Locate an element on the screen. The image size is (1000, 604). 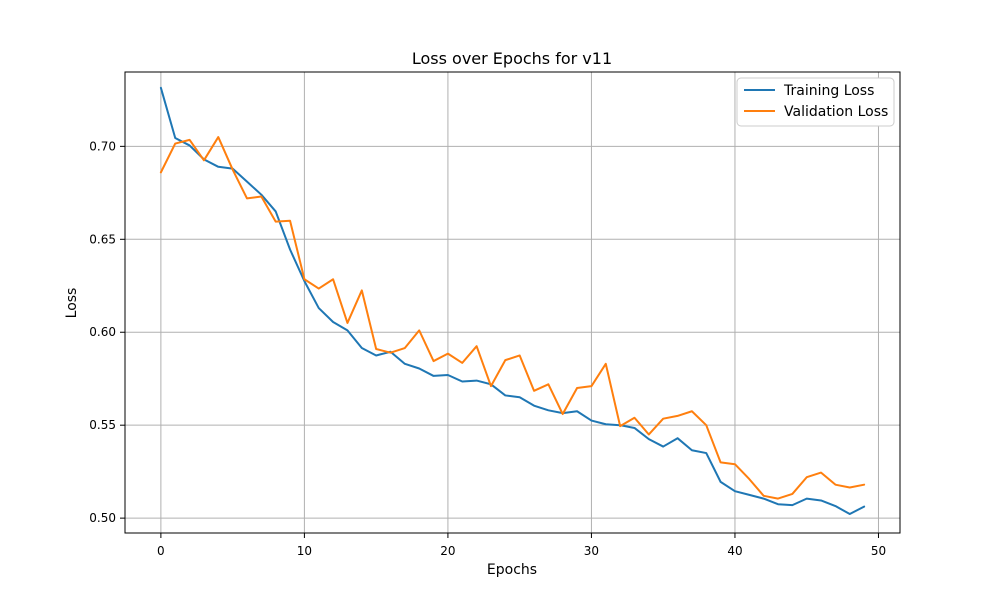
y-tick-label: 0.50 is located at coordinates (102, 518).